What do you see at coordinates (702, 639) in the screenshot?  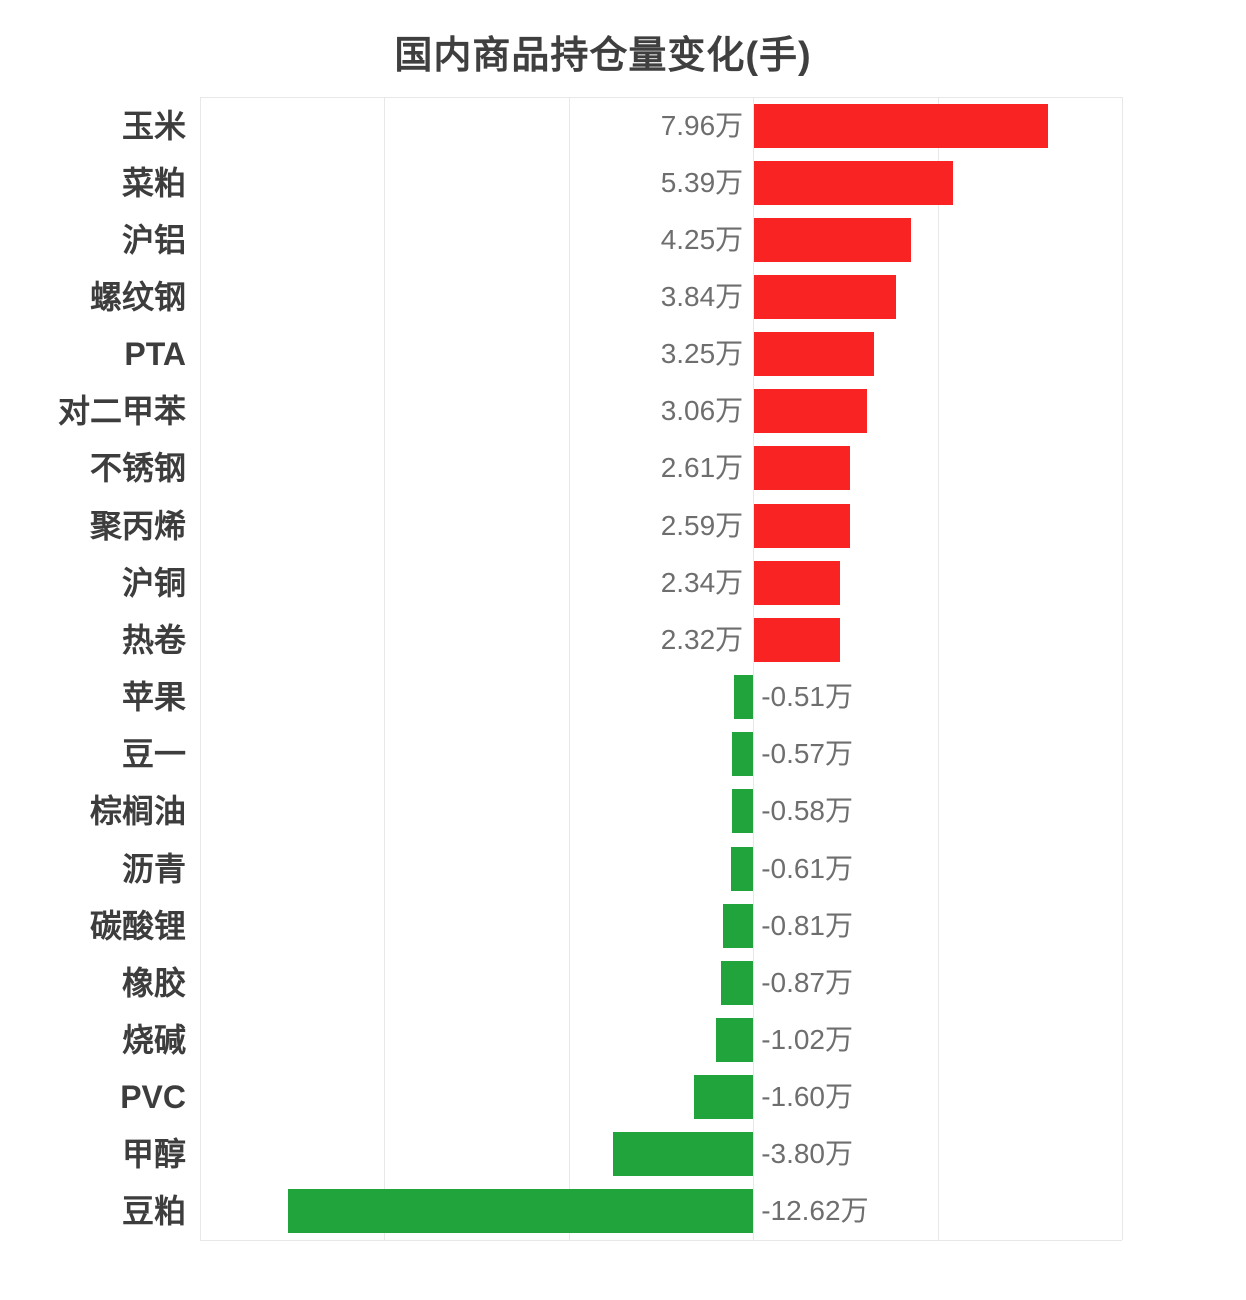 I see `value-label: 2.32万` at bounding box center [702, 639].